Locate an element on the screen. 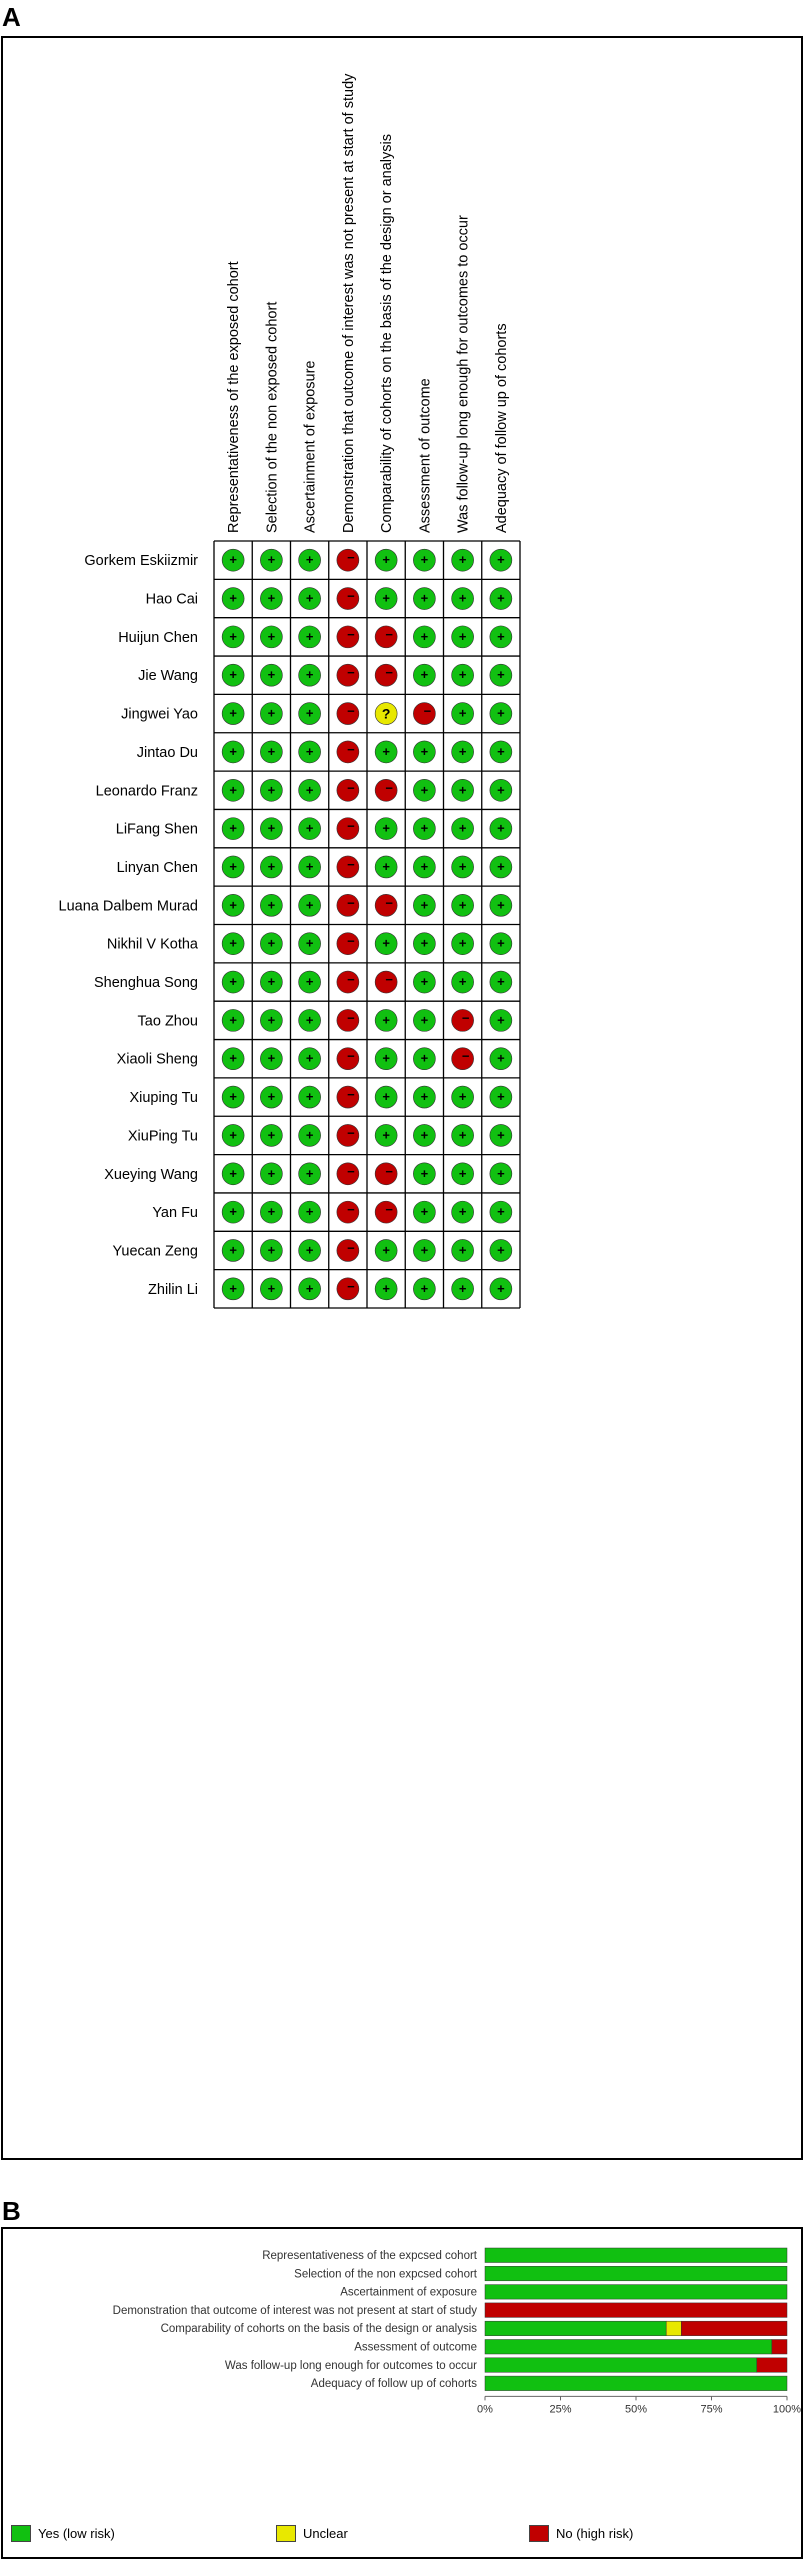 This screenshot has height=2564, width=805. legend-swatch-no is located at coordinates (539, 2533).